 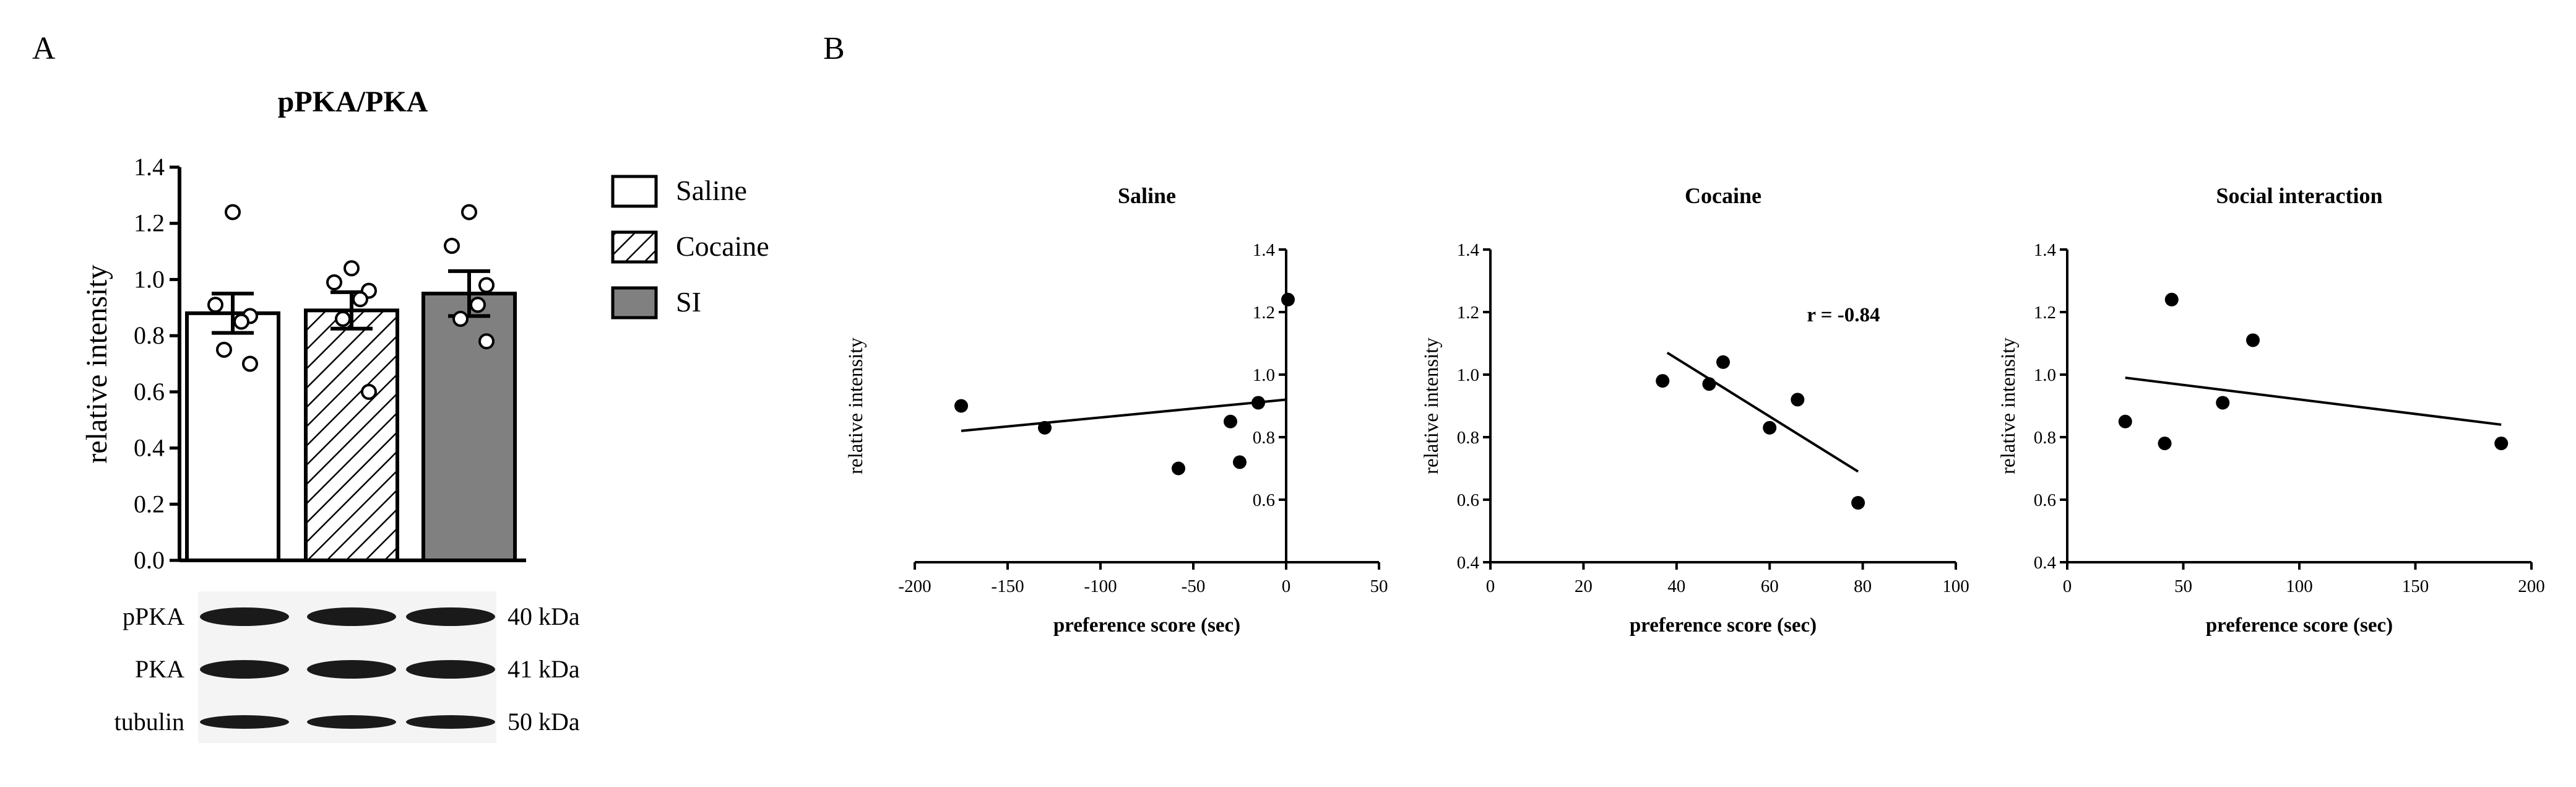 What do you see at coordinates (351, 435) in the screenshot?
I see `bar-cocaine` at bounding box center [351, 435].